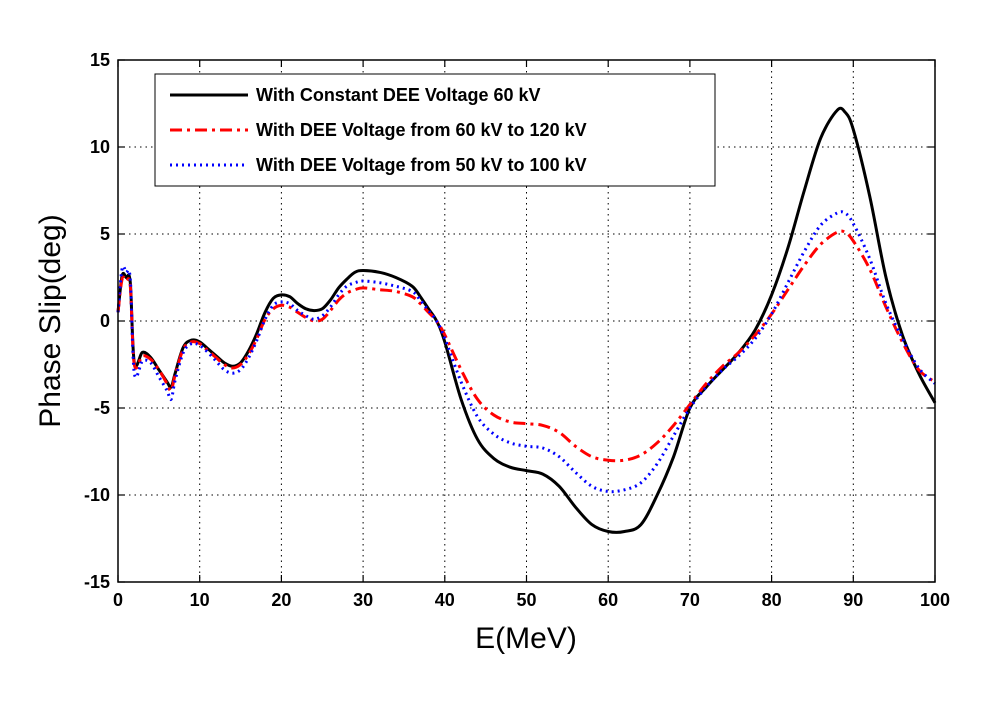 The width and height of the screenshot is (997, 706). Describe the element at coordinates (200, 600) in the screenshot. I see `x-tick-label: 10` at that location.